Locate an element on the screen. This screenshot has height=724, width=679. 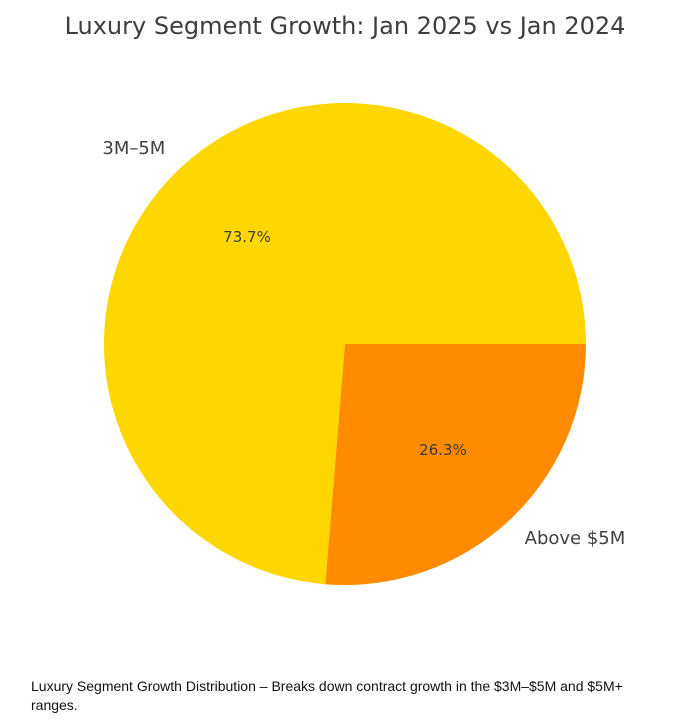
slice-label-0: 3M–5M is located at coordinates (133, 148).